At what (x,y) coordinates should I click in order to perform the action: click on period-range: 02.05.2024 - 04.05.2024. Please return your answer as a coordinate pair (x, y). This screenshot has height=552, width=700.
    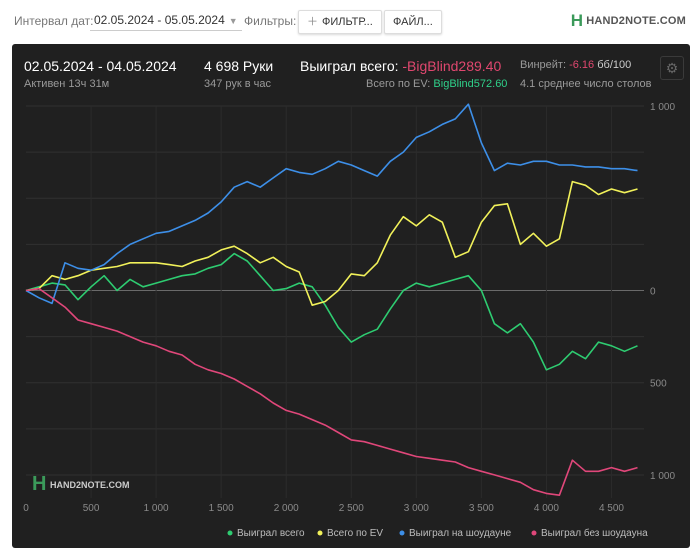
    Looking at the image, I should click on (100, 66).